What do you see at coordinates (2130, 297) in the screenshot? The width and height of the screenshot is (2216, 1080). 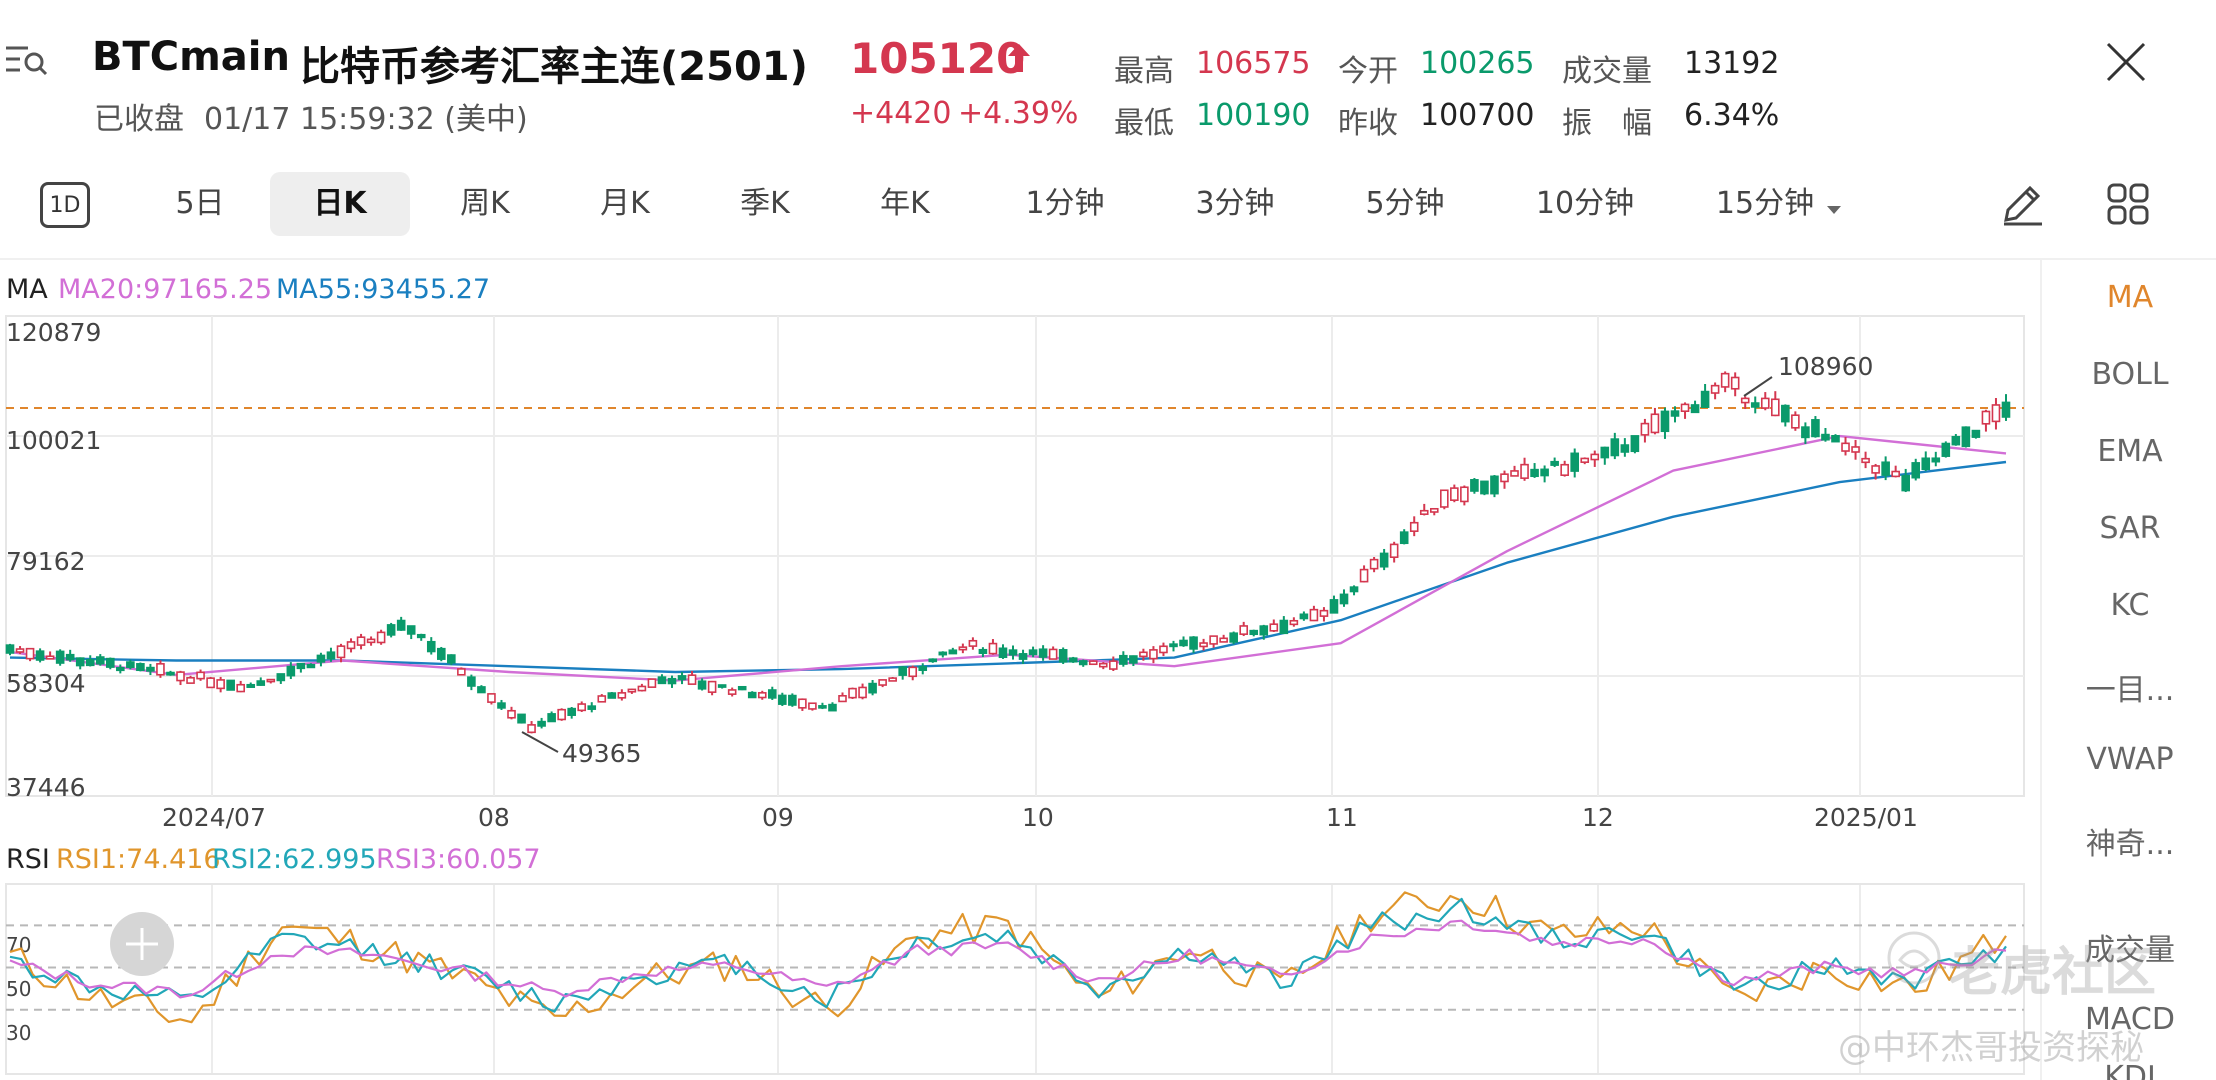 I see `side-item-ma: MA` at bounding box center [2130, 297].